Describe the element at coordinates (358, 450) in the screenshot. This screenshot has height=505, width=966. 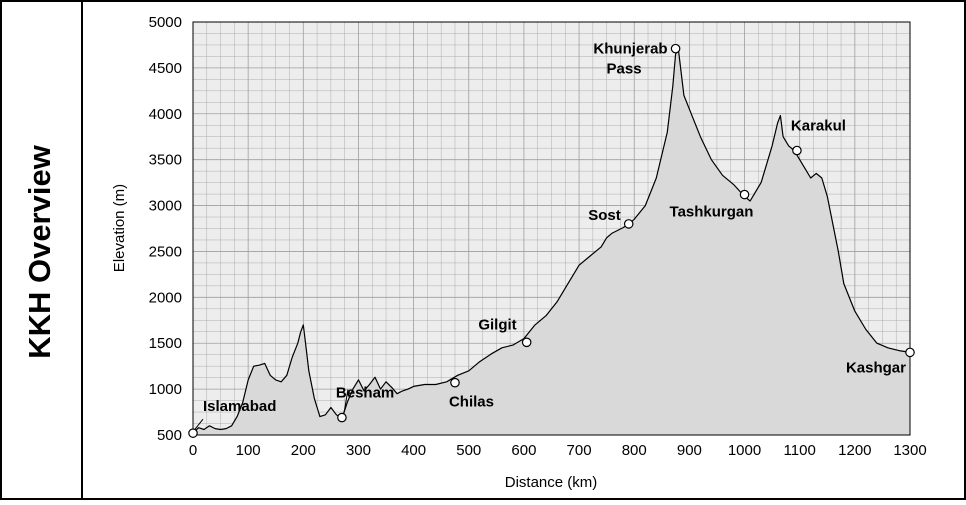
I see `x-tick-label: 300` at that location.